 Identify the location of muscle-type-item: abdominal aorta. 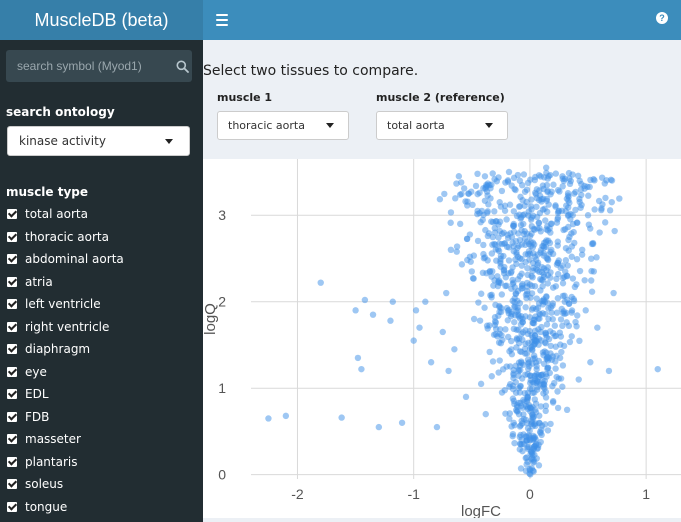
(102, 259).